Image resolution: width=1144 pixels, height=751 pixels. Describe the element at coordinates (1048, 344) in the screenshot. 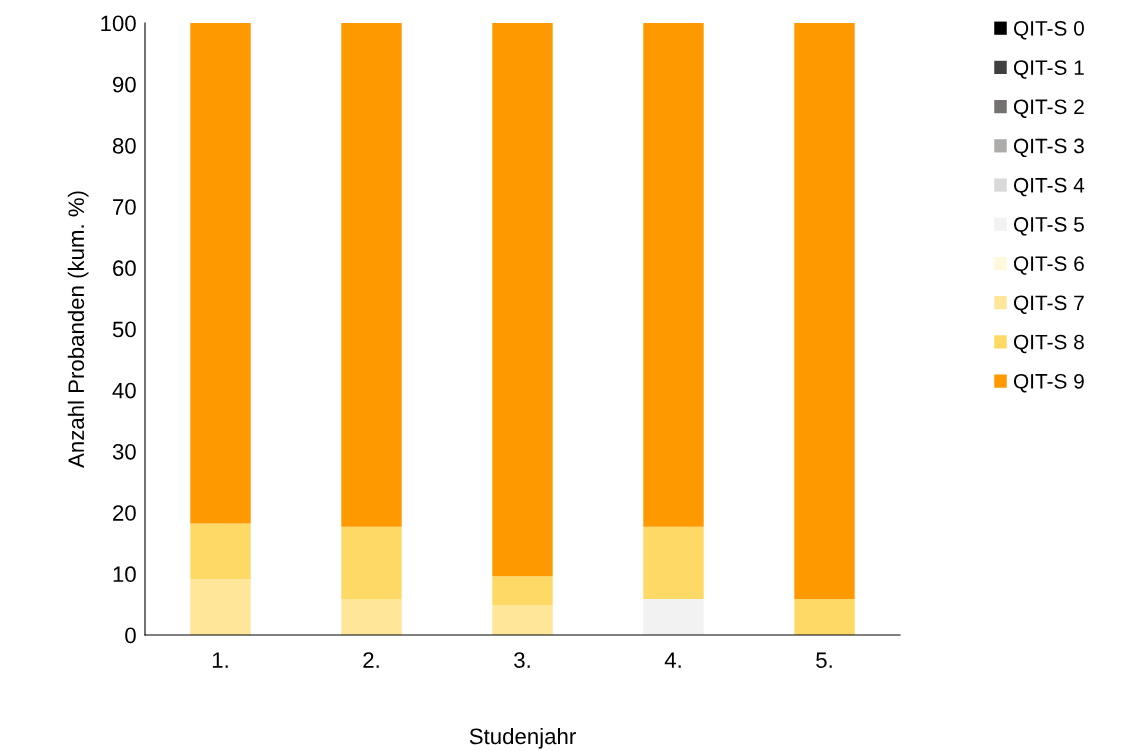

I see `legend-label: QIT-S 8` at that location.